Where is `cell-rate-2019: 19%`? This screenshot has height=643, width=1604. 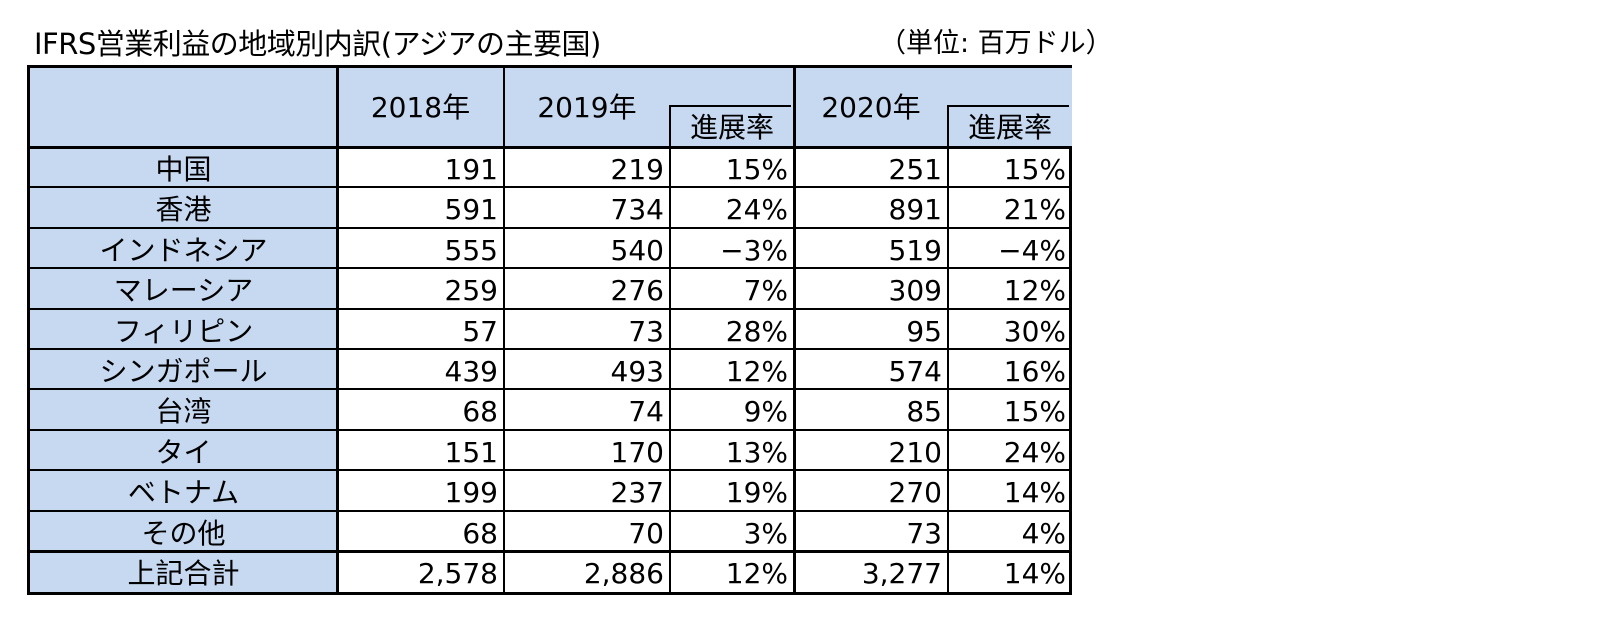
cell-rate-2019: 19% is located at coordinates (756, 493).